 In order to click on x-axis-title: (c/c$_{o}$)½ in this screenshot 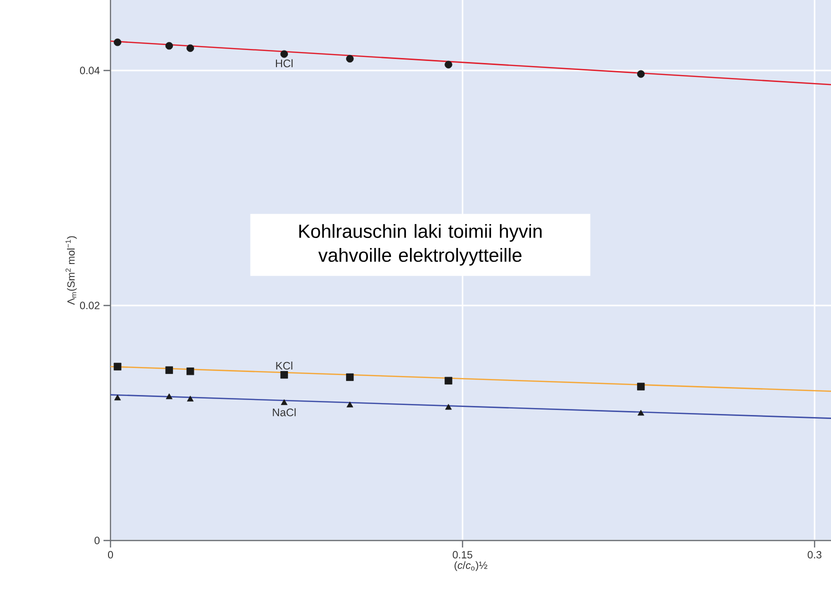, I will do `click(471, 566)`.